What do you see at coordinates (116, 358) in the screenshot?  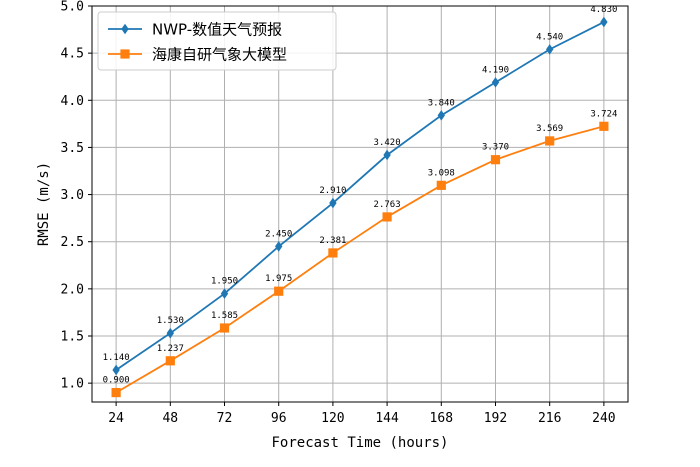 I see `data-label: 1.140` at bounding box center [116, 358].